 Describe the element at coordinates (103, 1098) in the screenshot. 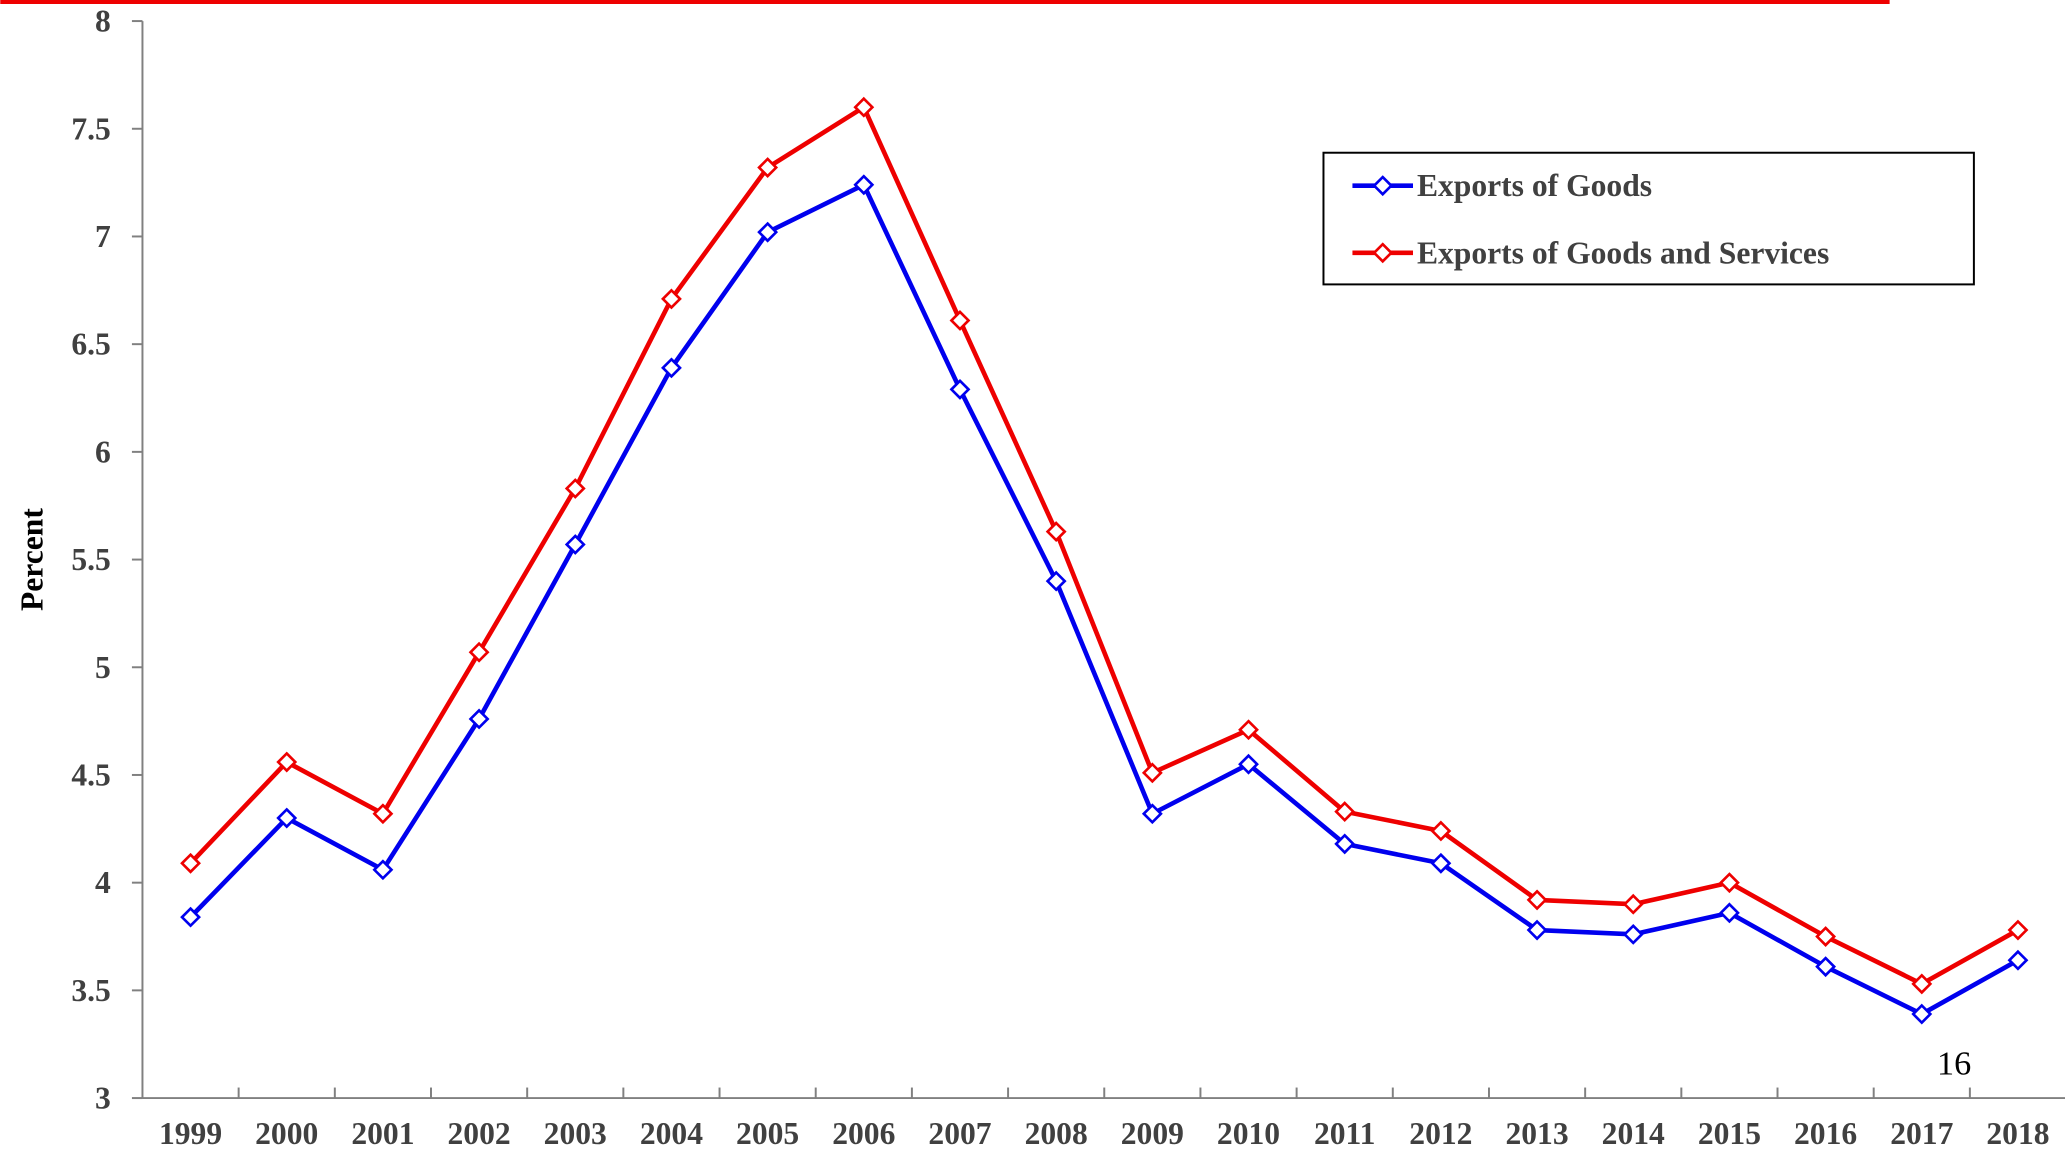

I see `y-tick-label: 3` at that location.